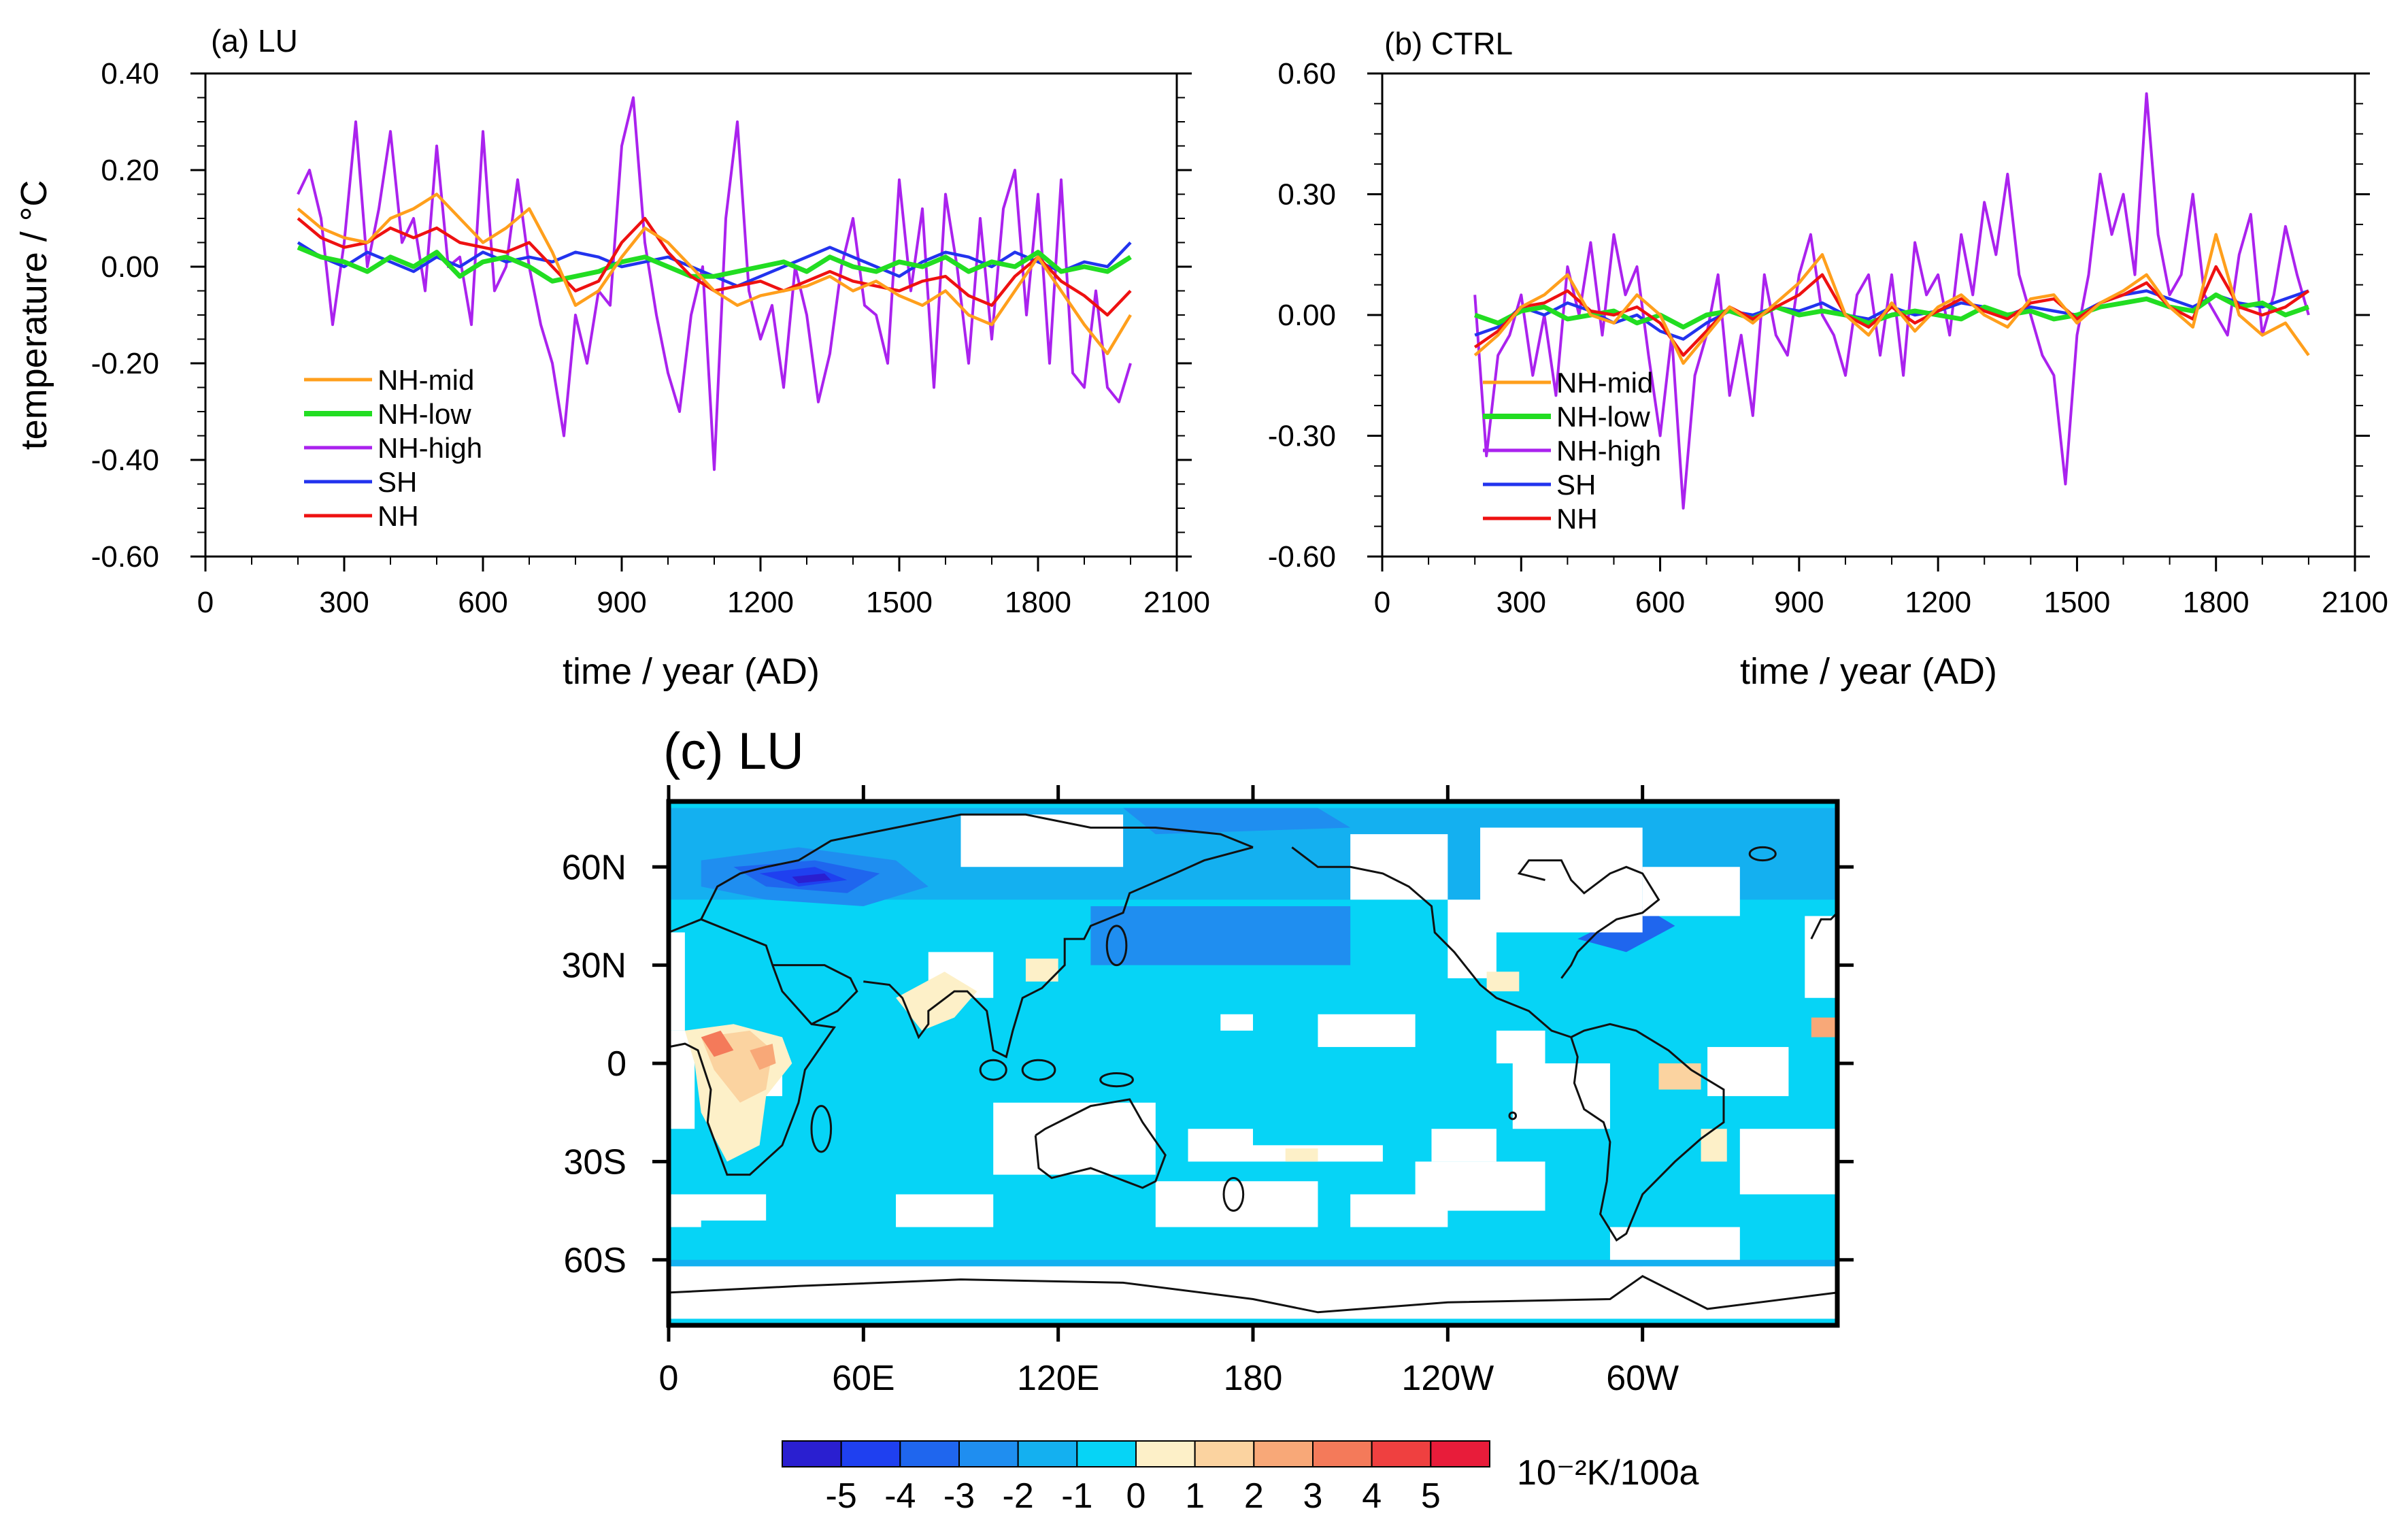  What do you see at coordinates (1521, 602) in the screenshot?
I see `xtick-label: 300` at bounding box center [1521, 602].